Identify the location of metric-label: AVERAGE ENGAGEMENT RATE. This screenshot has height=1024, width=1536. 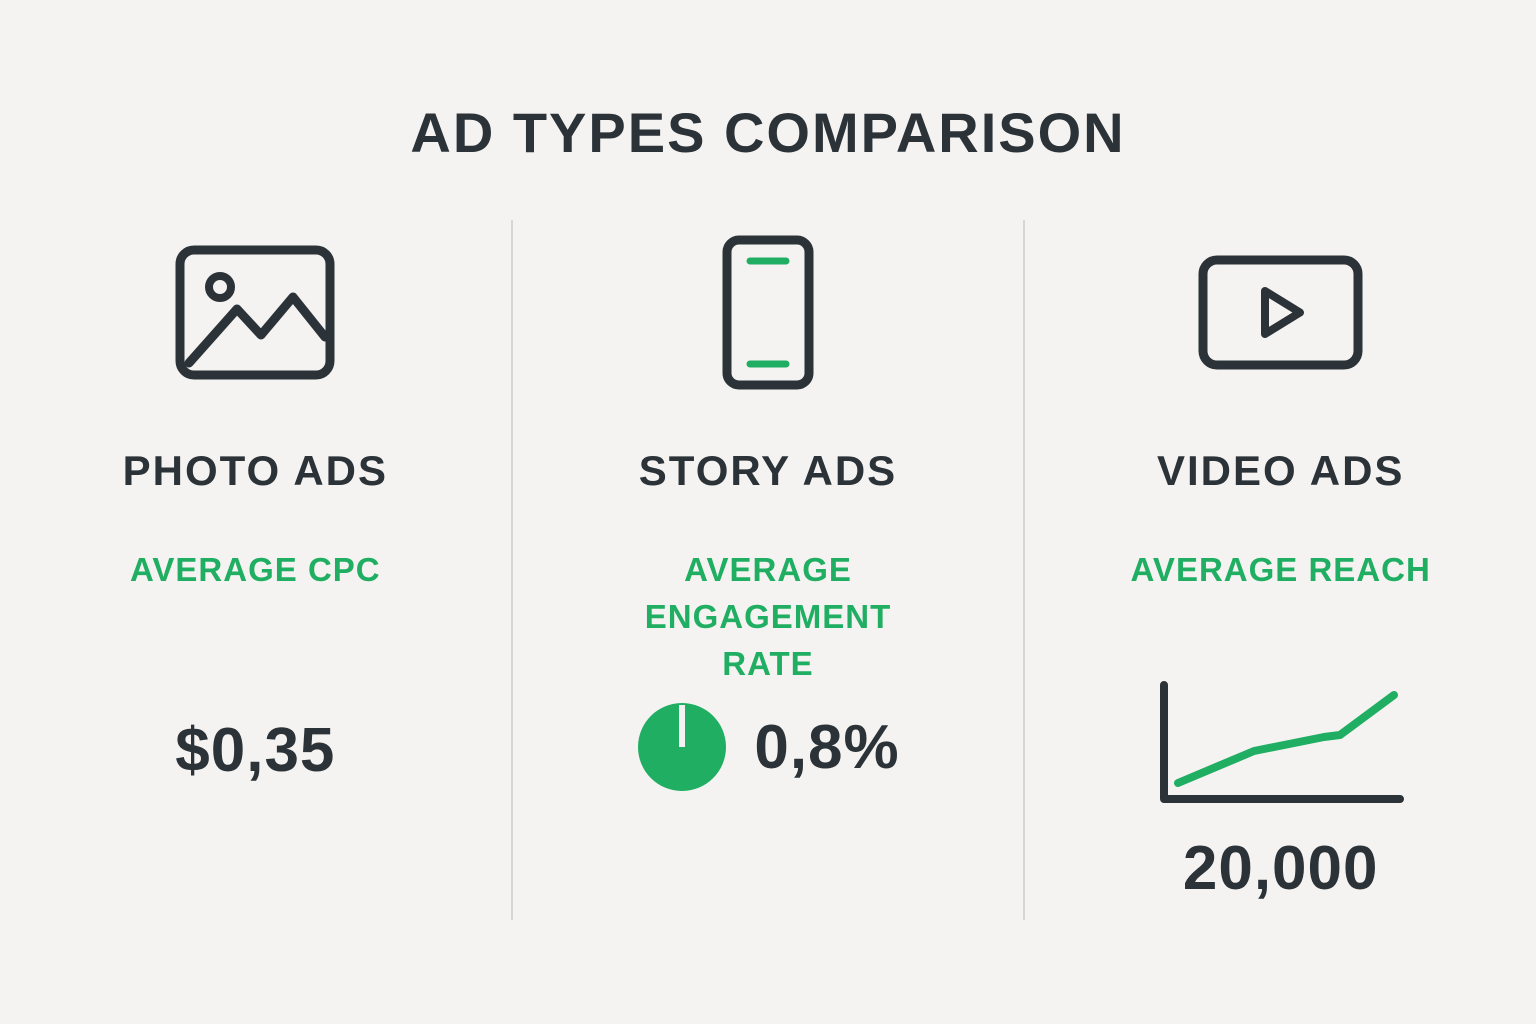
(768, 616).